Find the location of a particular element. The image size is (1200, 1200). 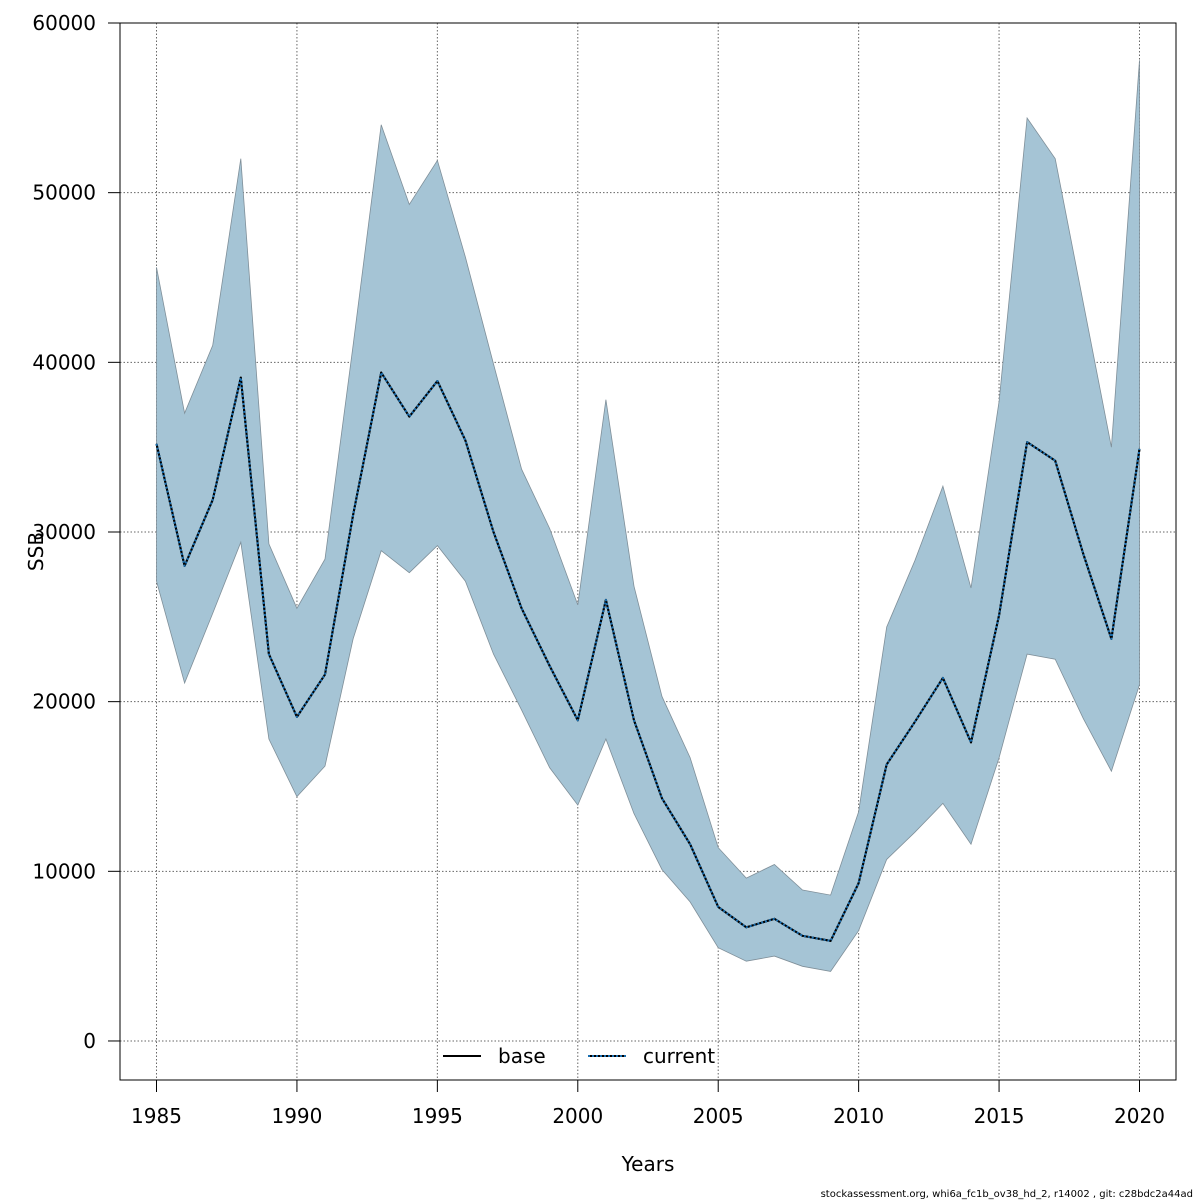

x-tick-label-1995: 1995 is located at coordinates (437, 1116).